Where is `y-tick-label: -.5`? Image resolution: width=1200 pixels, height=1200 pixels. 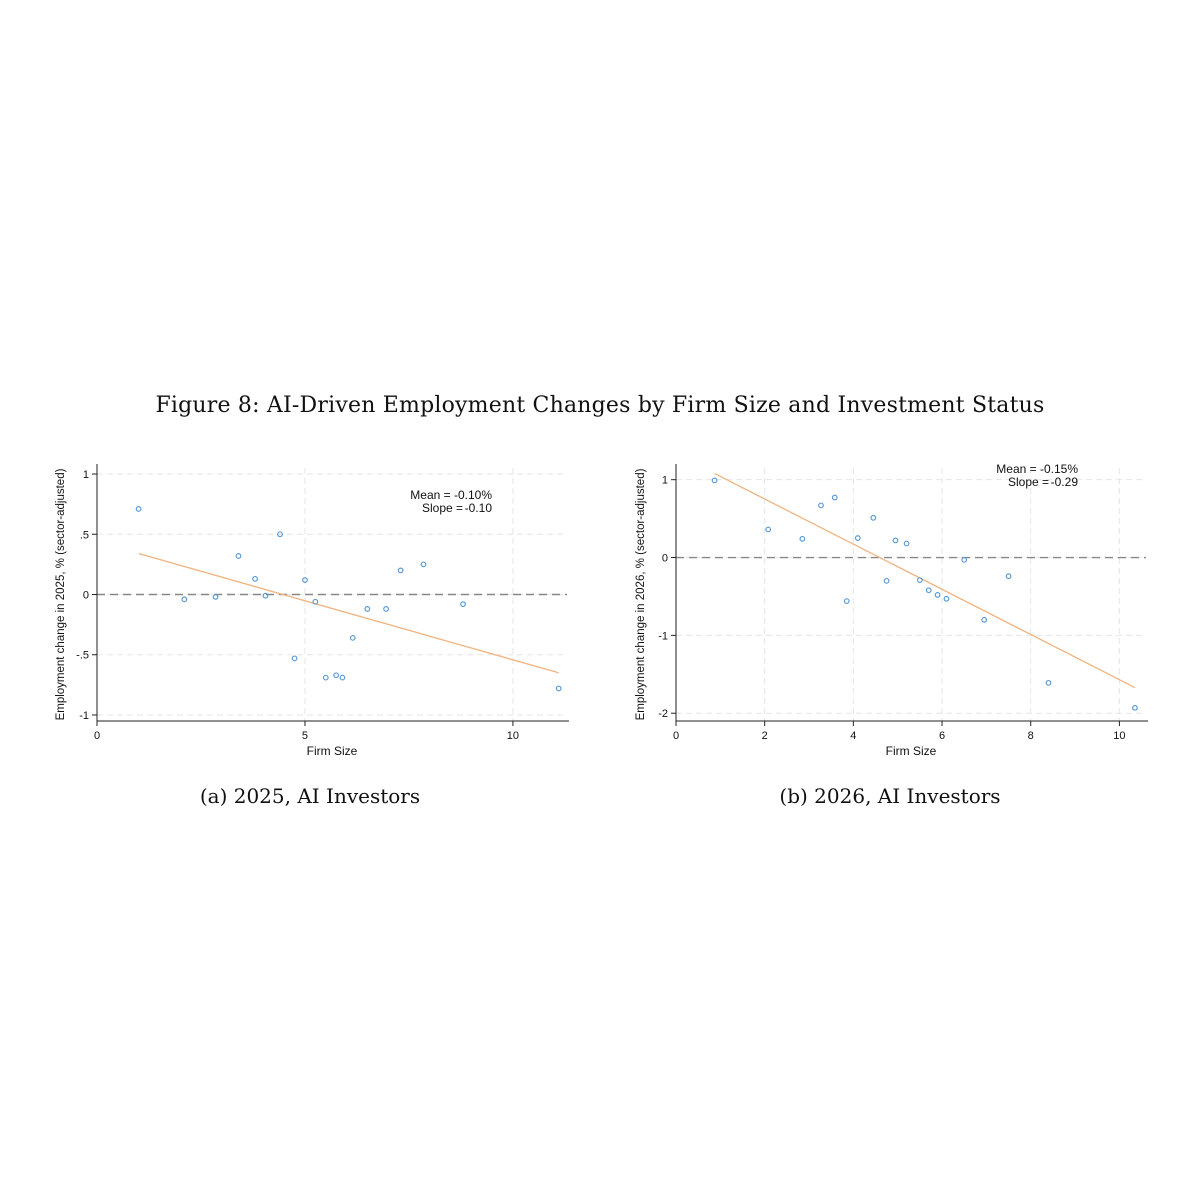
y-tick-label: -.5 is located at coordinates (82, 656).